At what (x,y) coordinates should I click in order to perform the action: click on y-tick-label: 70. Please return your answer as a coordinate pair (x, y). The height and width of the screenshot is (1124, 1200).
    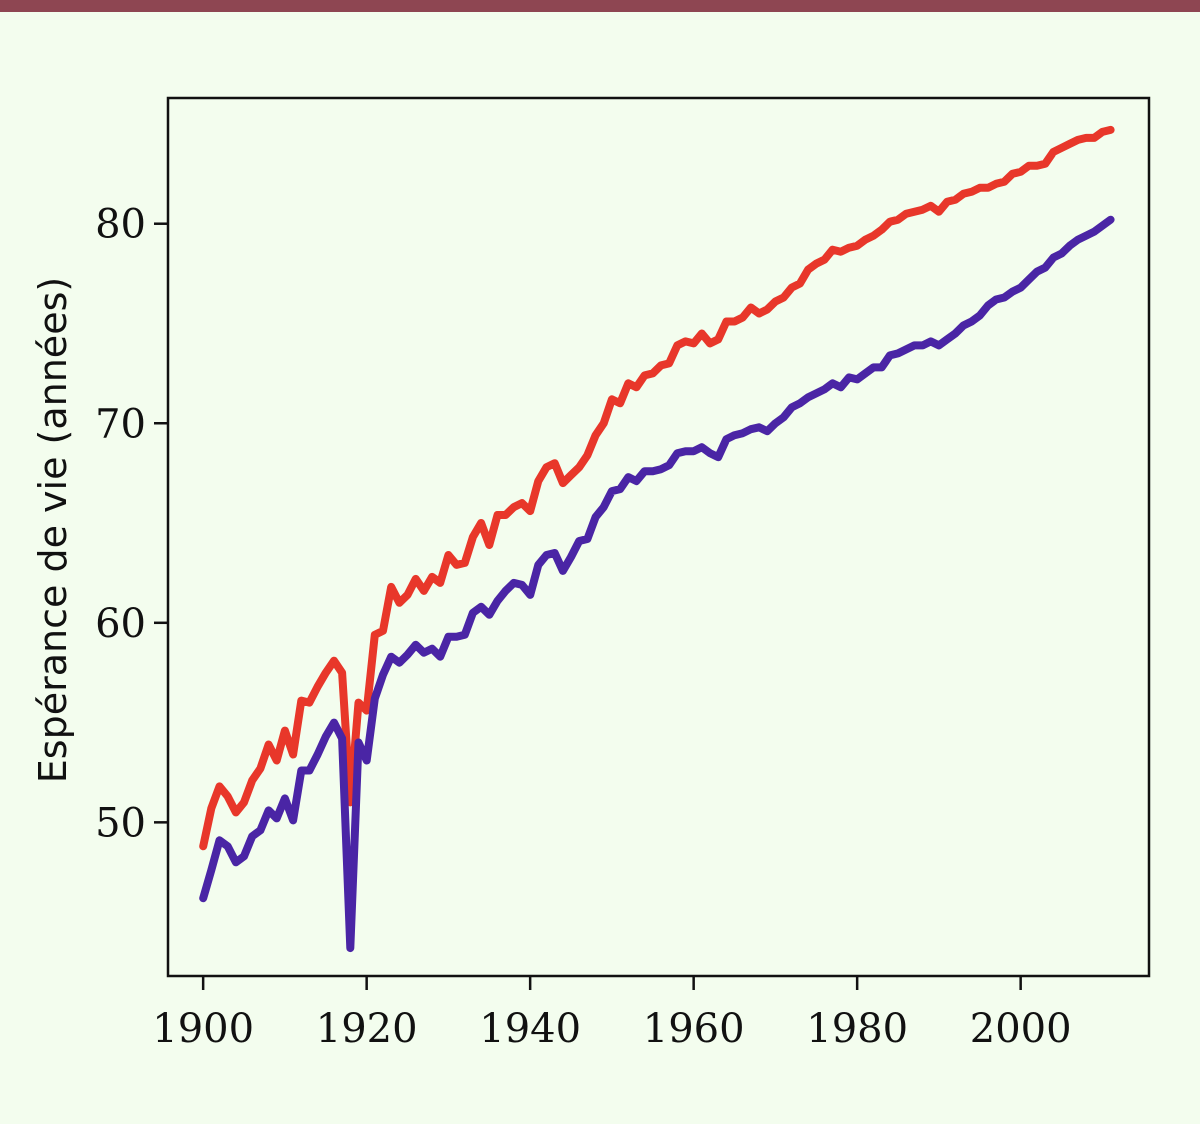
    Looking at the image, I should click on (120, 424).